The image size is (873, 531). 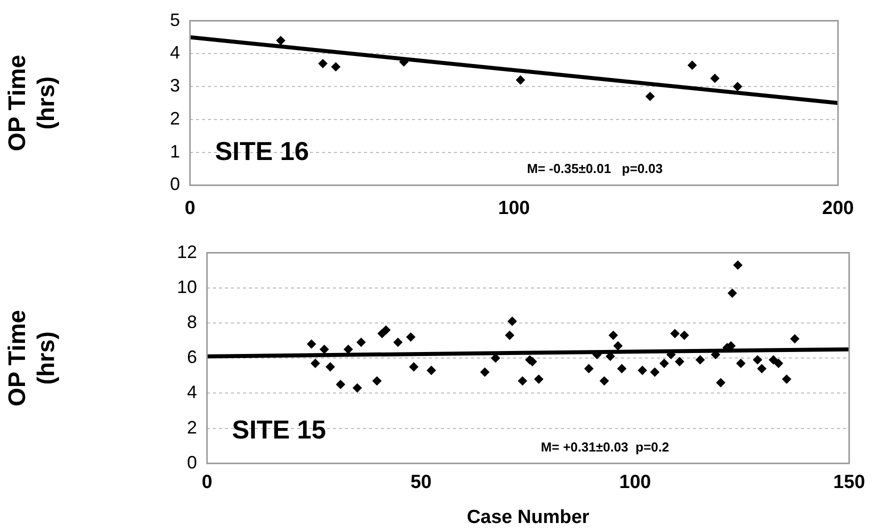 I want to click on y-tick-label: 6, so click(x=191, y=357).